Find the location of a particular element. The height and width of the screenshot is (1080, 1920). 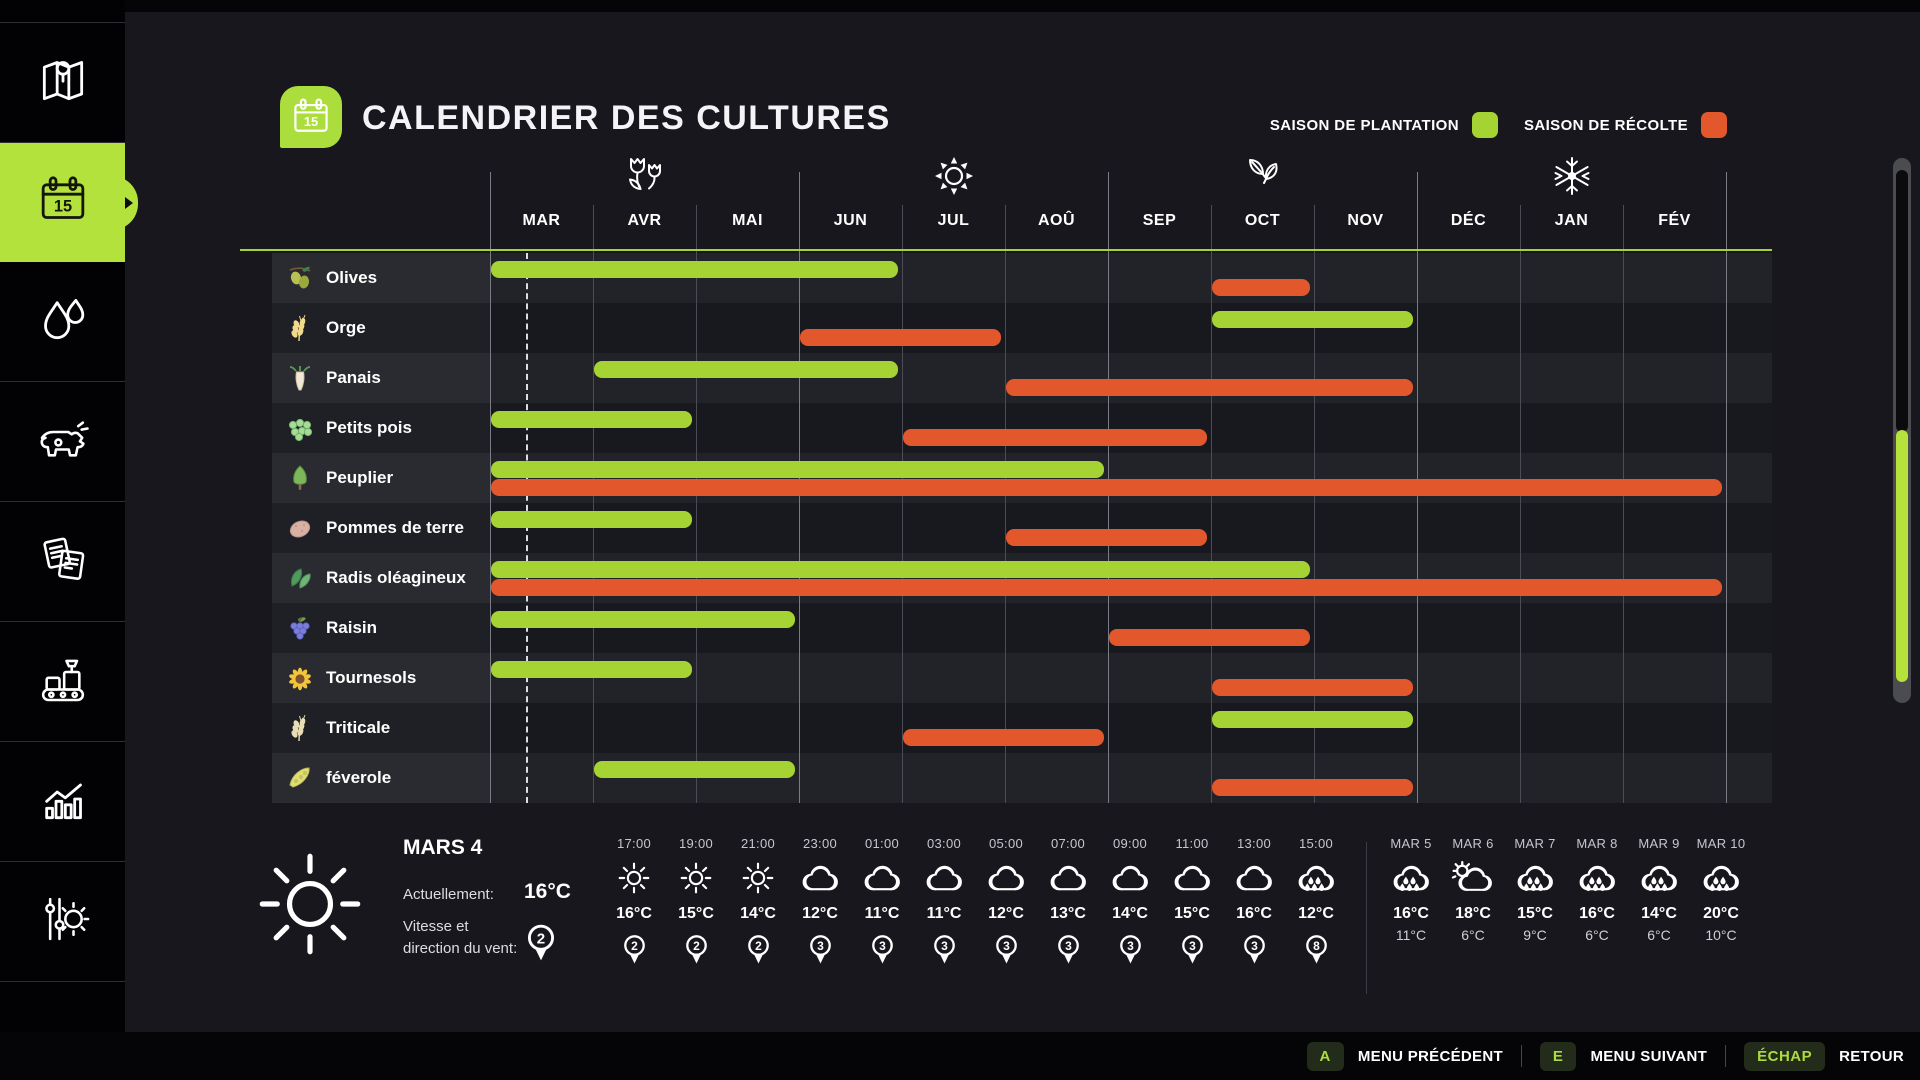

partly-sunny-icon is located at coordinates (1473, 878).